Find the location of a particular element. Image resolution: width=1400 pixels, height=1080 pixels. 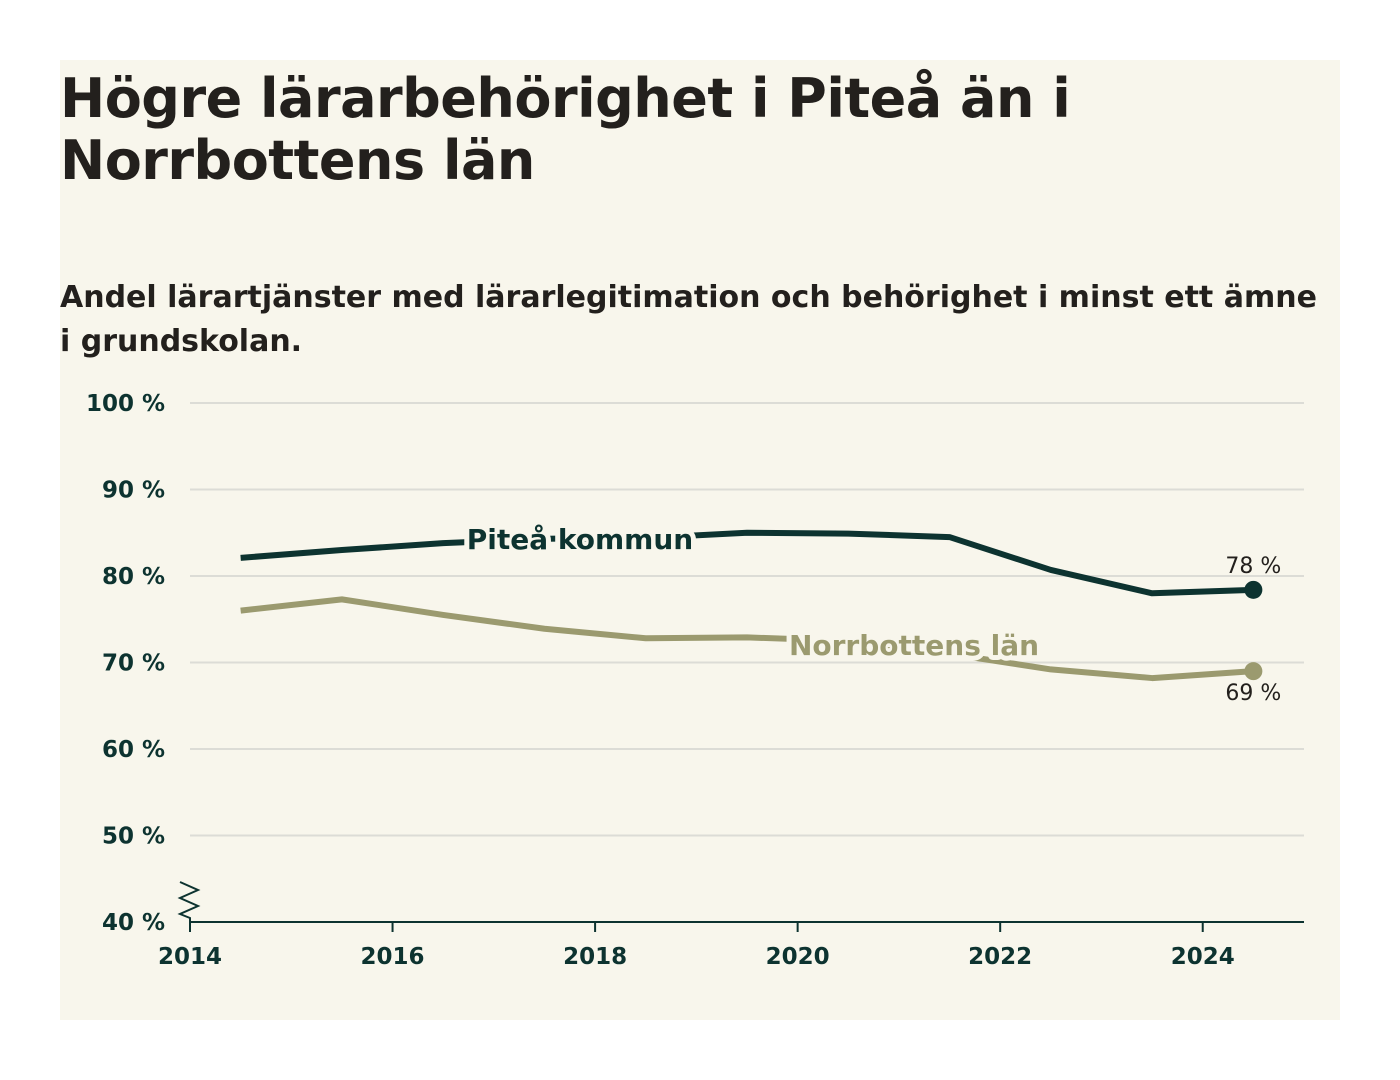

y-tick-label: 60 % is located at coordinates (133, 750).